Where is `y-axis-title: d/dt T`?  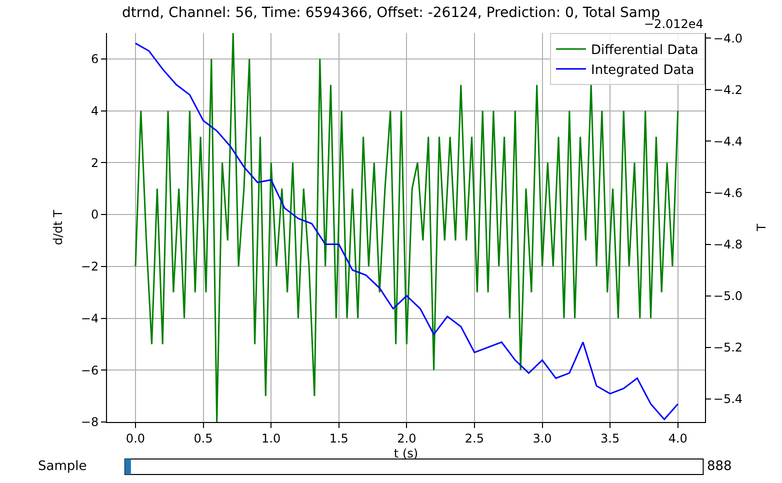
y-axis-title: d/dt T is located at coordinates (58, 227).